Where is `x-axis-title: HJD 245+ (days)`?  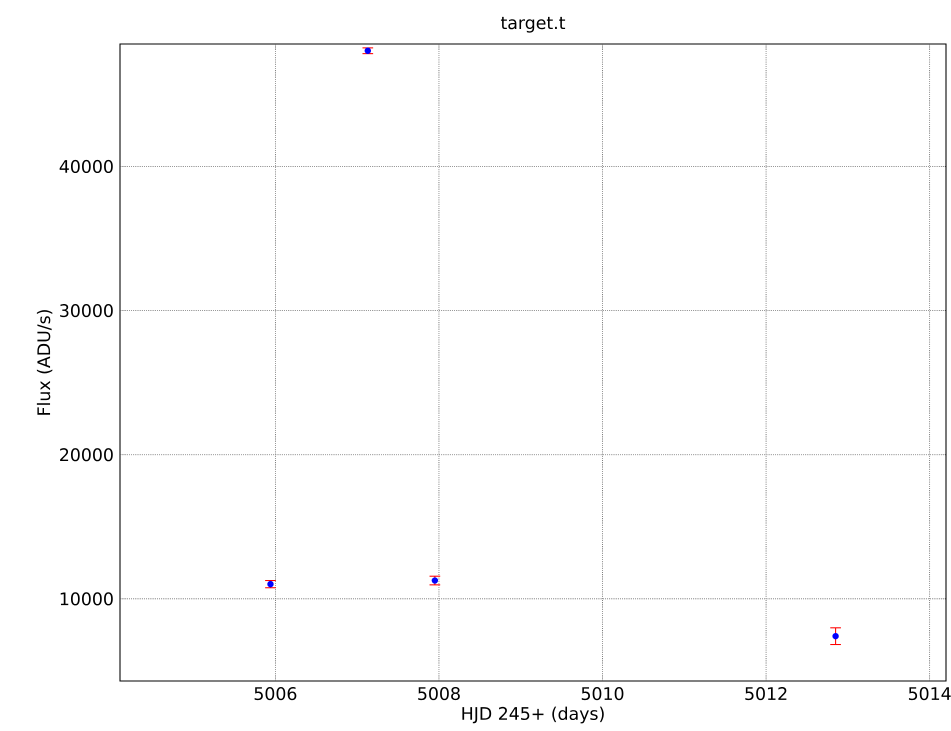 x-axis-title: HJD 245+ (days) is located at coordinates (533, 715).